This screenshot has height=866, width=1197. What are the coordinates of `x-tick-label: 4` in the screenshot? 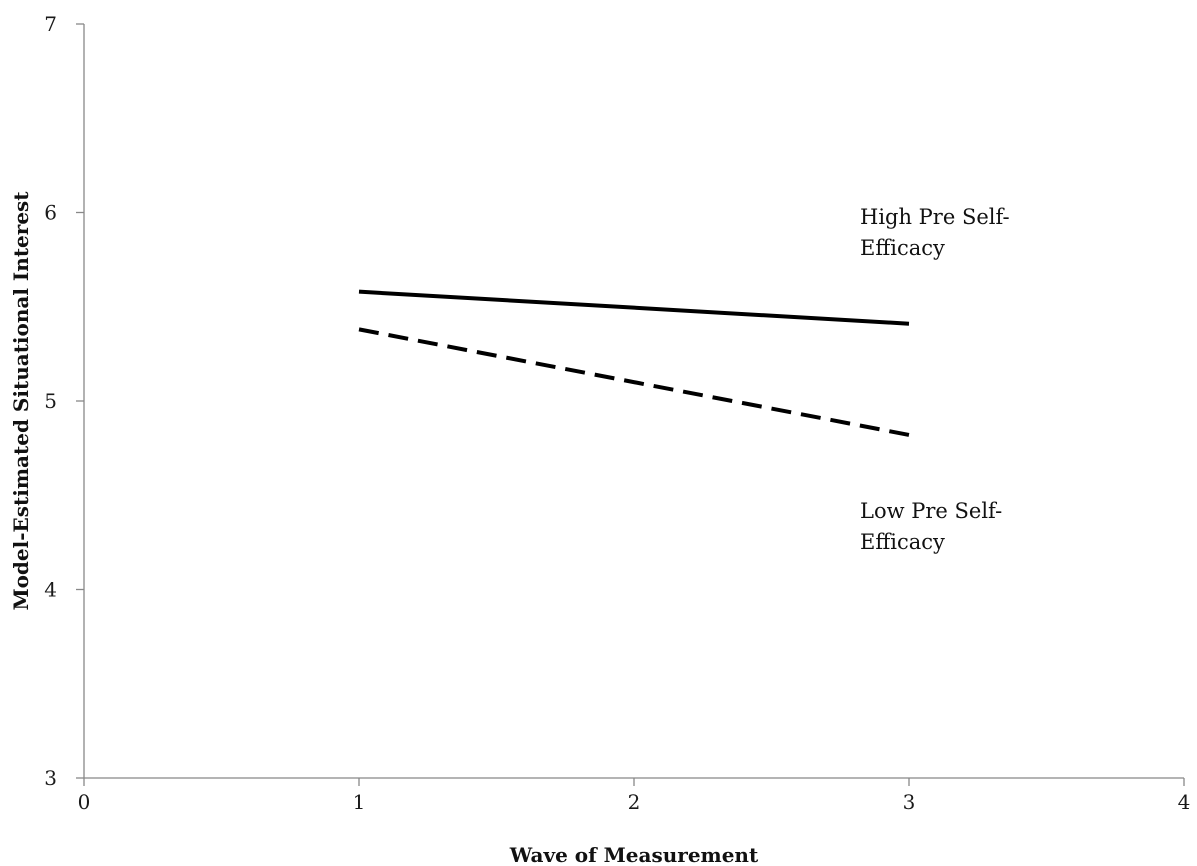 It's located at (1184, 802).